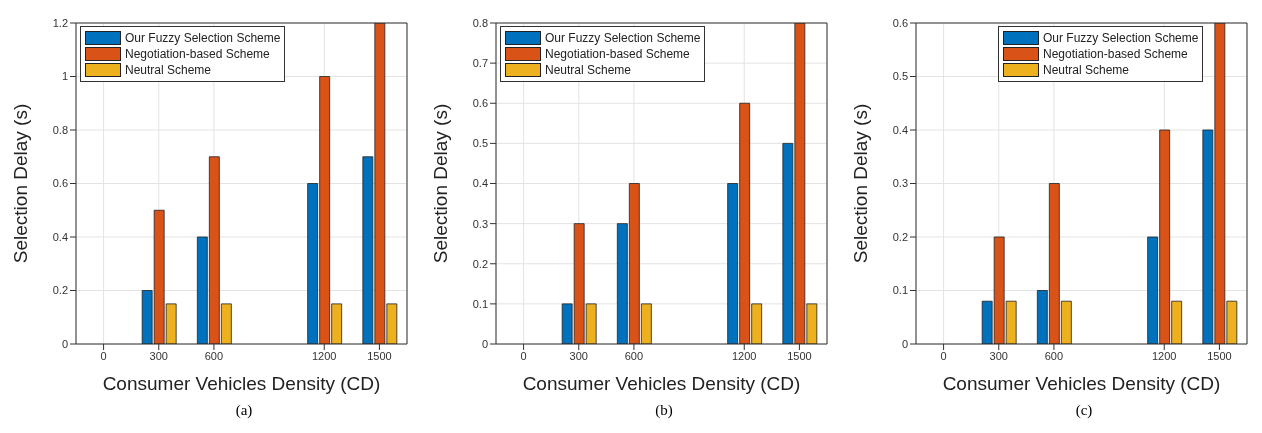 This screenshot has height=433, width=1262. I want to click on y-tick-label: 1, so click(64, 76).